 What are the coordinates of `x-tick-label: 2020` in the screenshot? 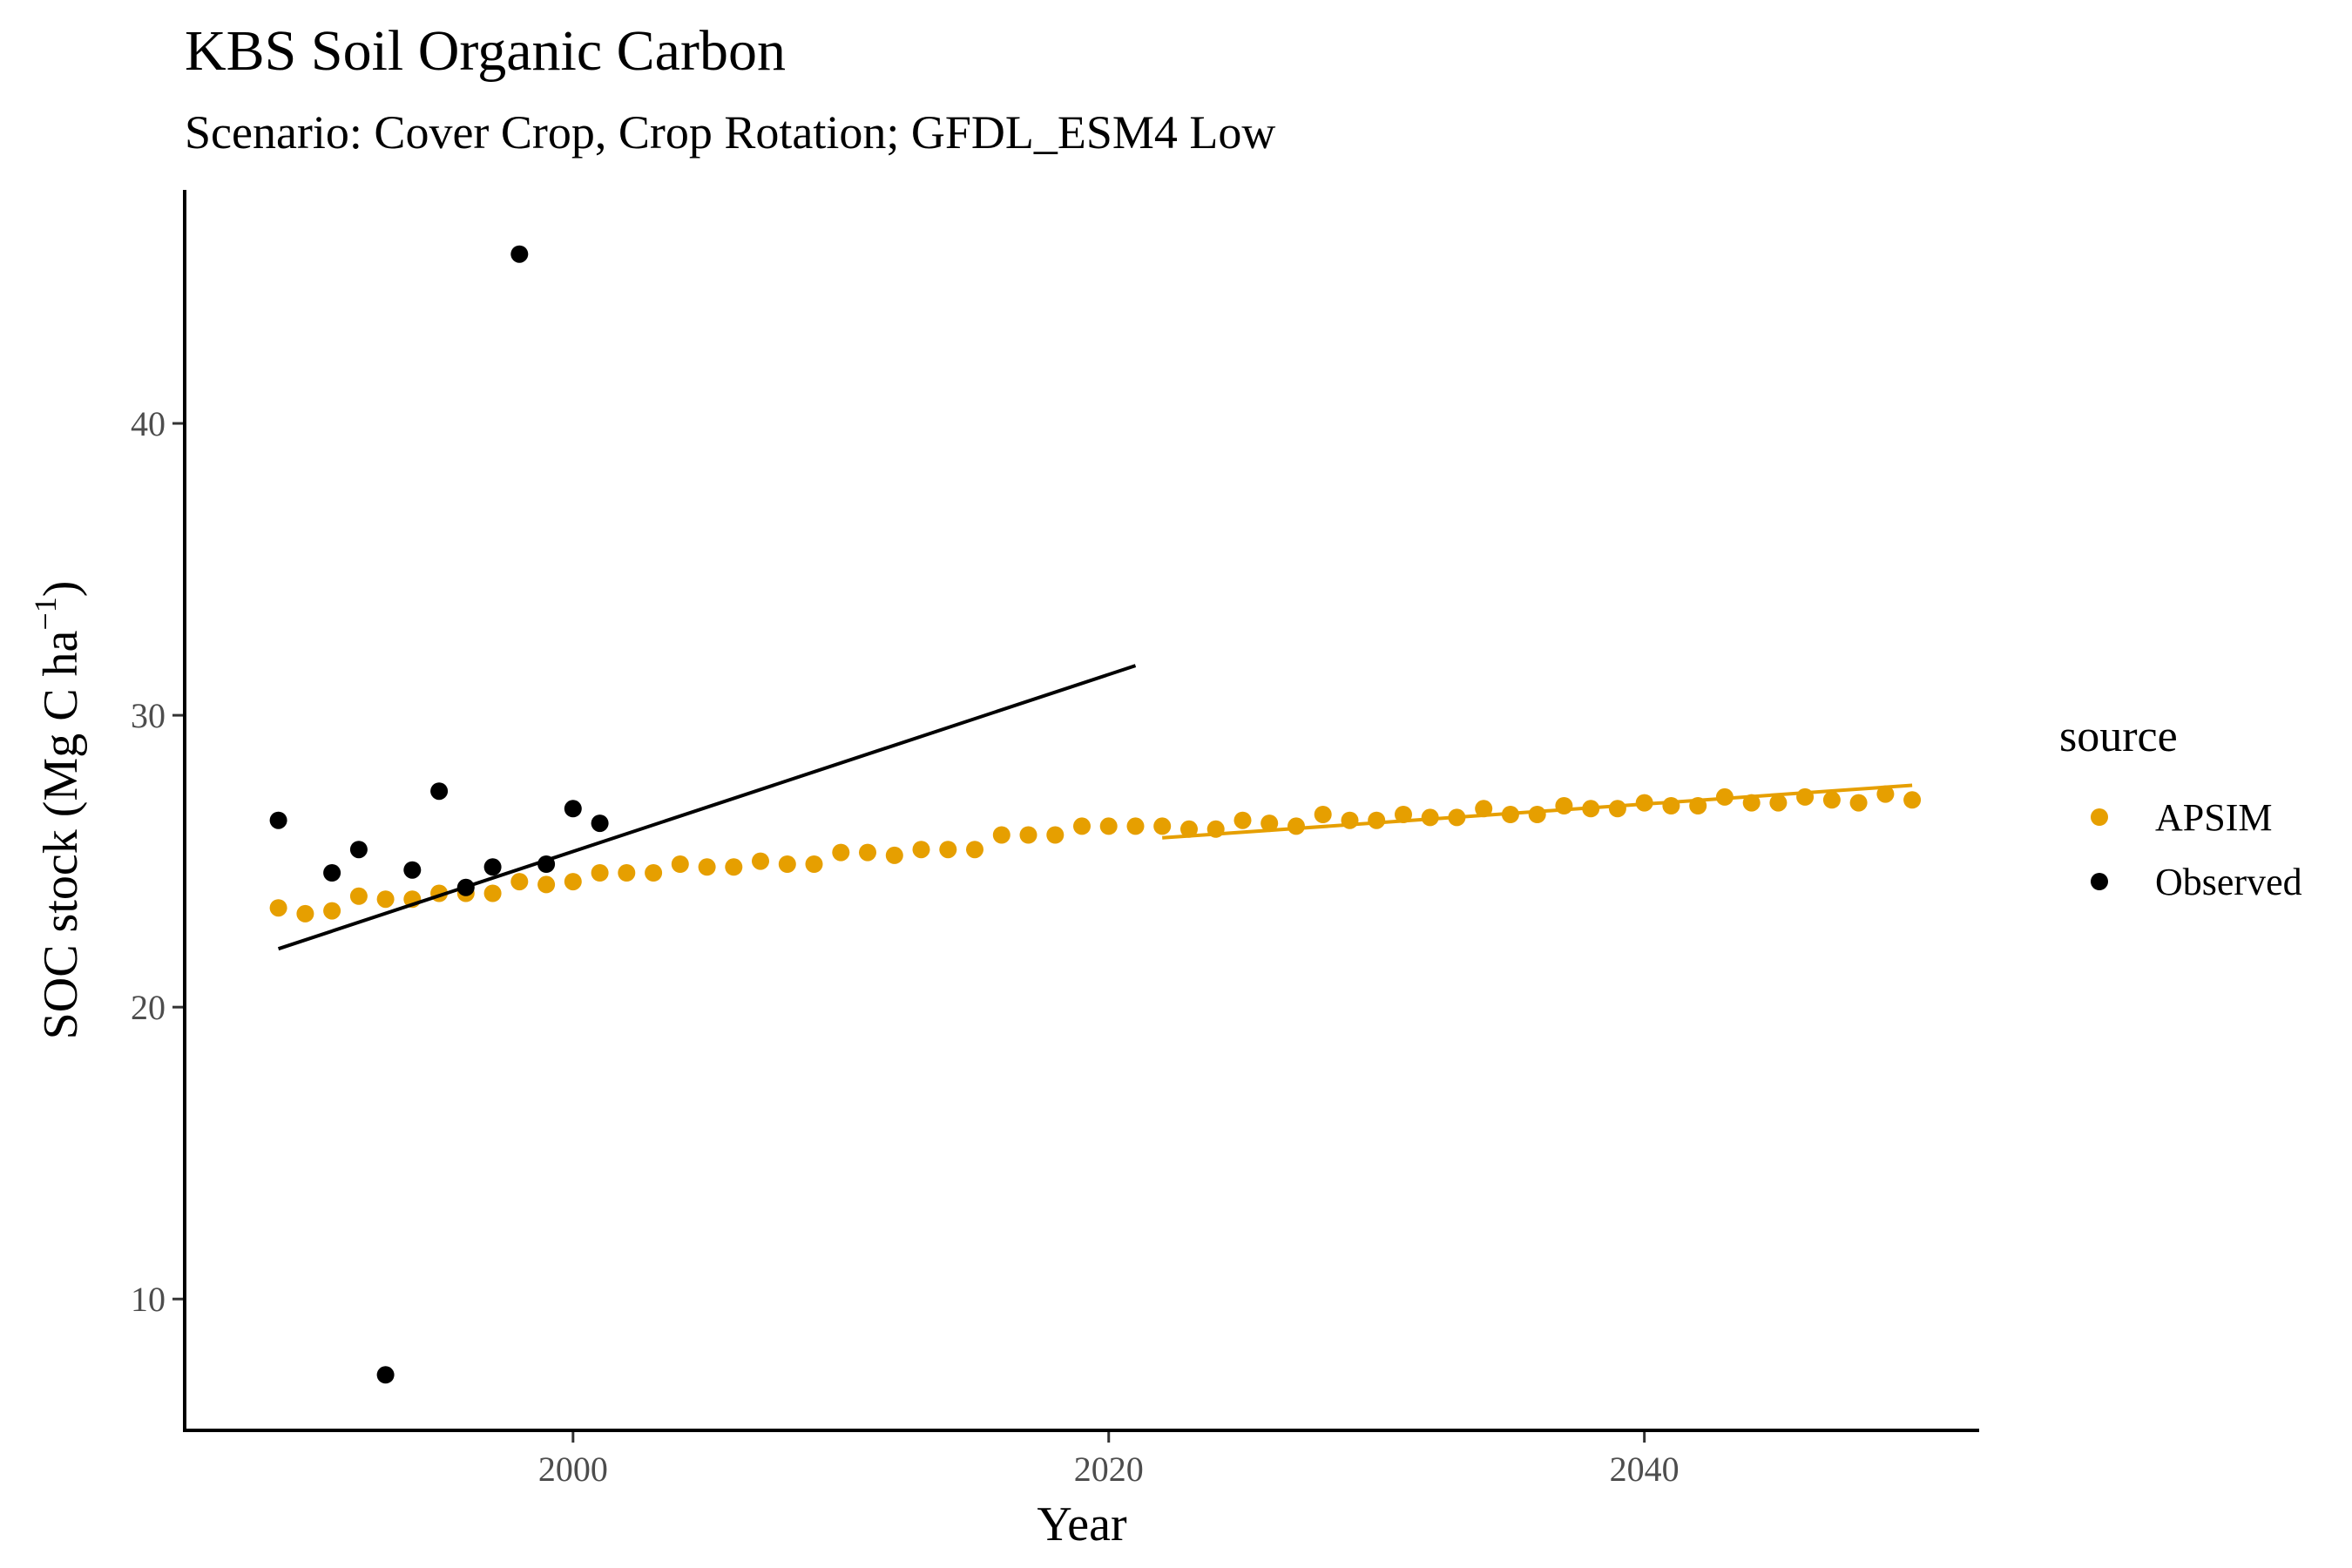 It's located at (1109, 1469).